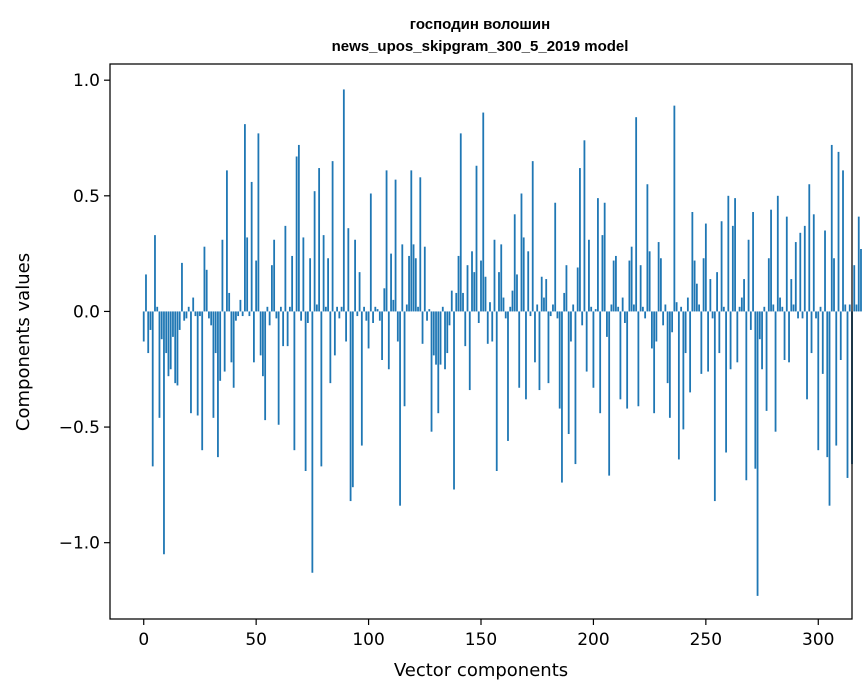 This screenshot has width=867, height=696. Describe the element at coordinates (256, 640) in the screenshot. I see `x-tick-label: 50` at that location.